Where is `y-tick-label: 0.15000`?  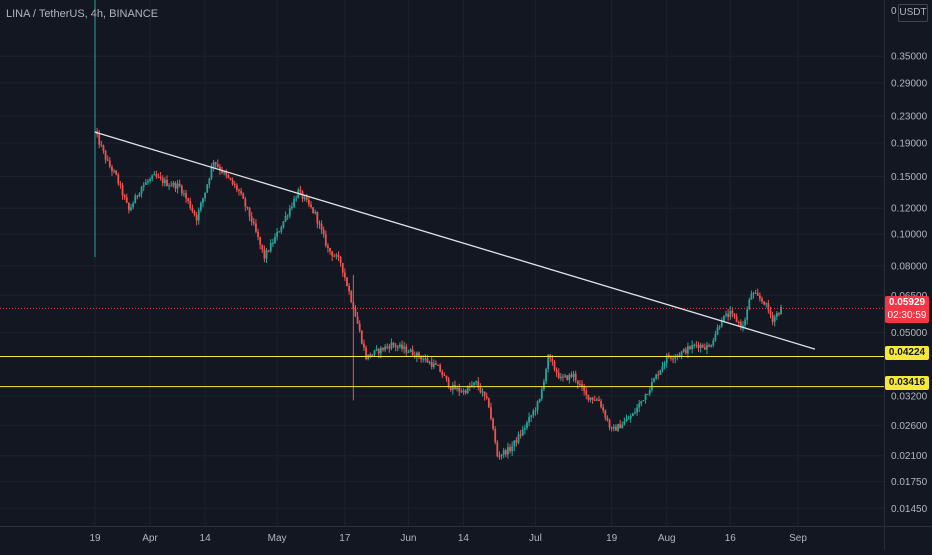 y-tick-label: 0.15000 is located at coordinates (909, 177).